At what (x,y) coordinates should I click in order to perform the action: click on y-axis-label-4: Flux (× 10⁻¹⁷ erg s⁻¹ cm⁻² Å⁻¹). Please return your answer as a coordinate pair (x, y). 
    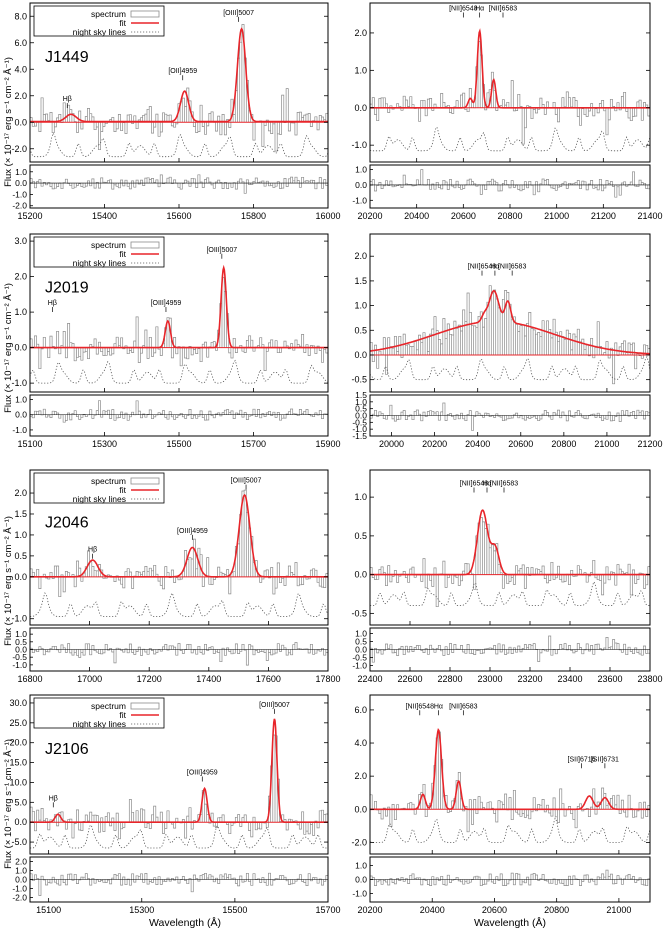
    Looking at the image, I should click on (8, 804).